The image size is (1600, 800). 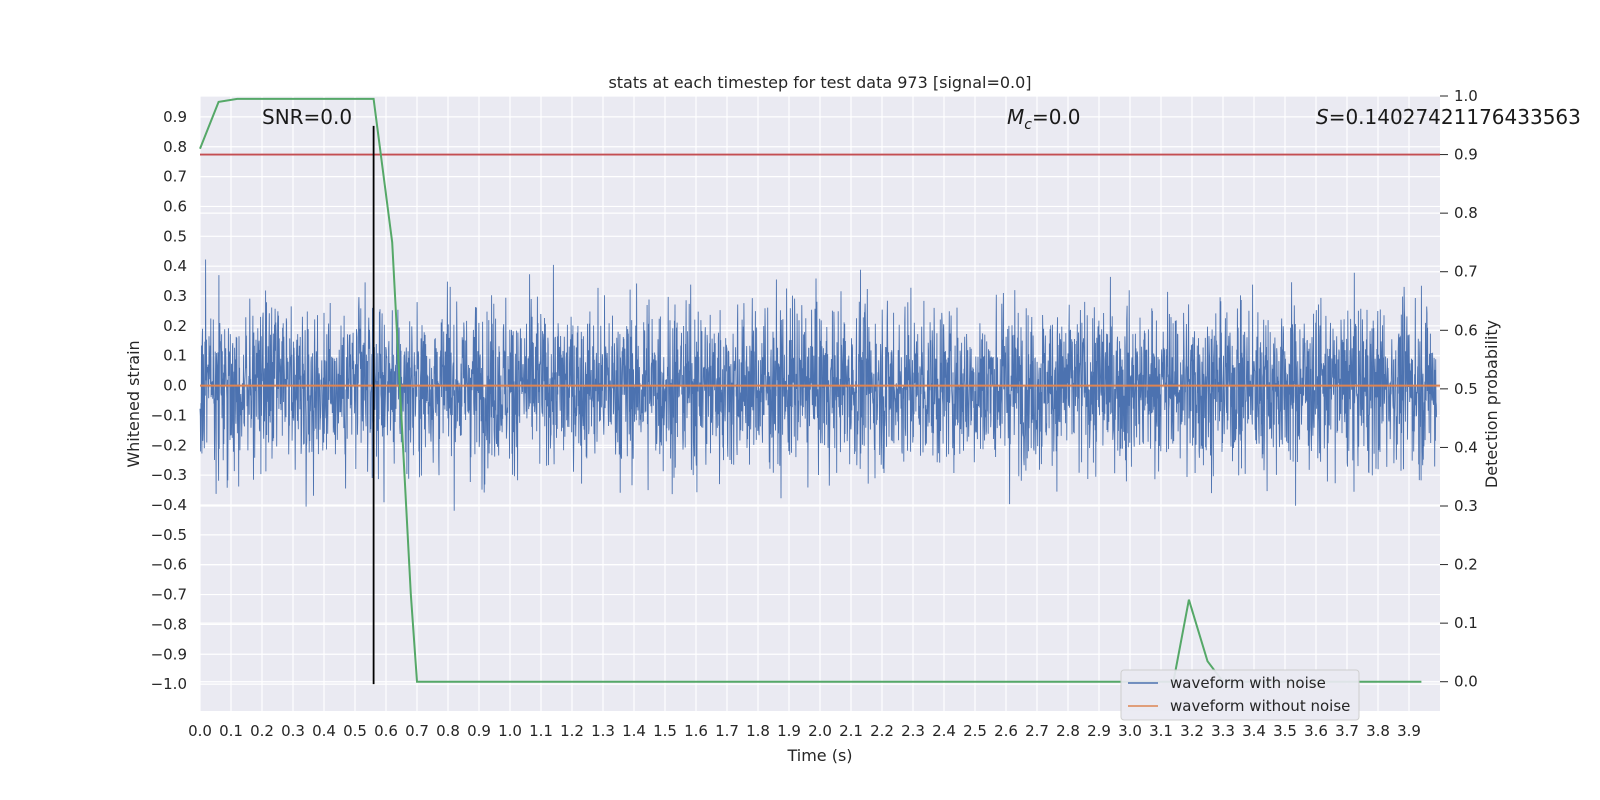 What do you see at coordinates (355, 731) in the screenshot?
I see `x-tick-label: 0.5` at bounding box center [355, 731].